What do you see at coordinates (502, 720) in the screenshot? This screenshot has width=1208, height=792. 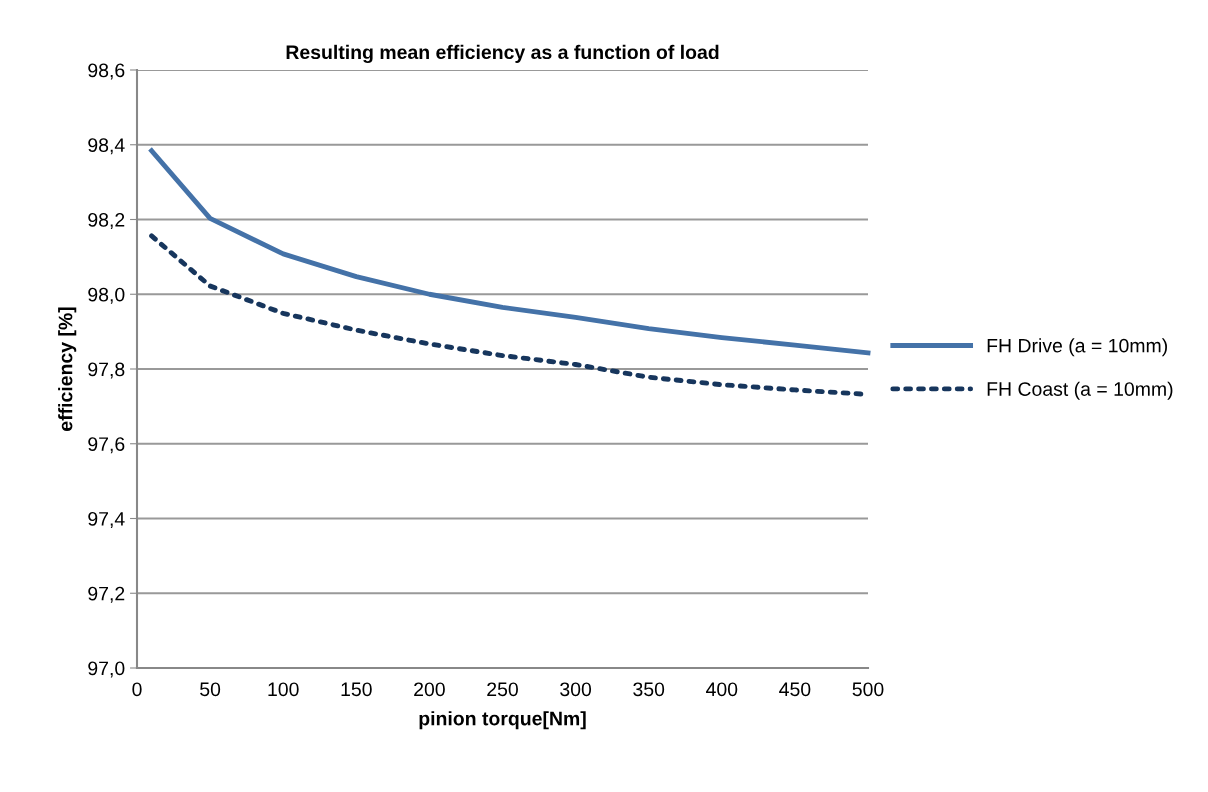 I see `x-axis-title: pinion torque[Nm]` at bounding box center [502, 720].